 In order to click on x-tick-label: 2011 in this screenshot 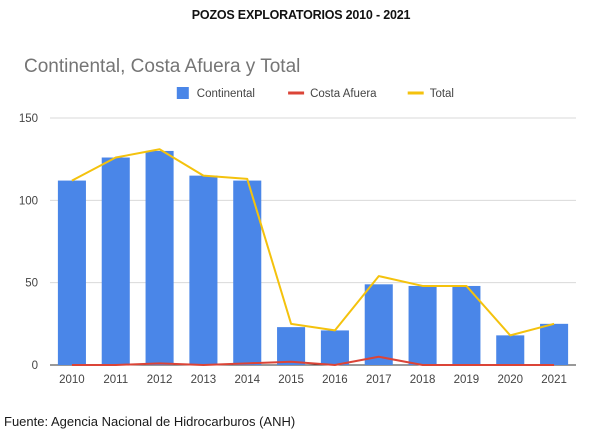, I will do `click(115, 380)`.